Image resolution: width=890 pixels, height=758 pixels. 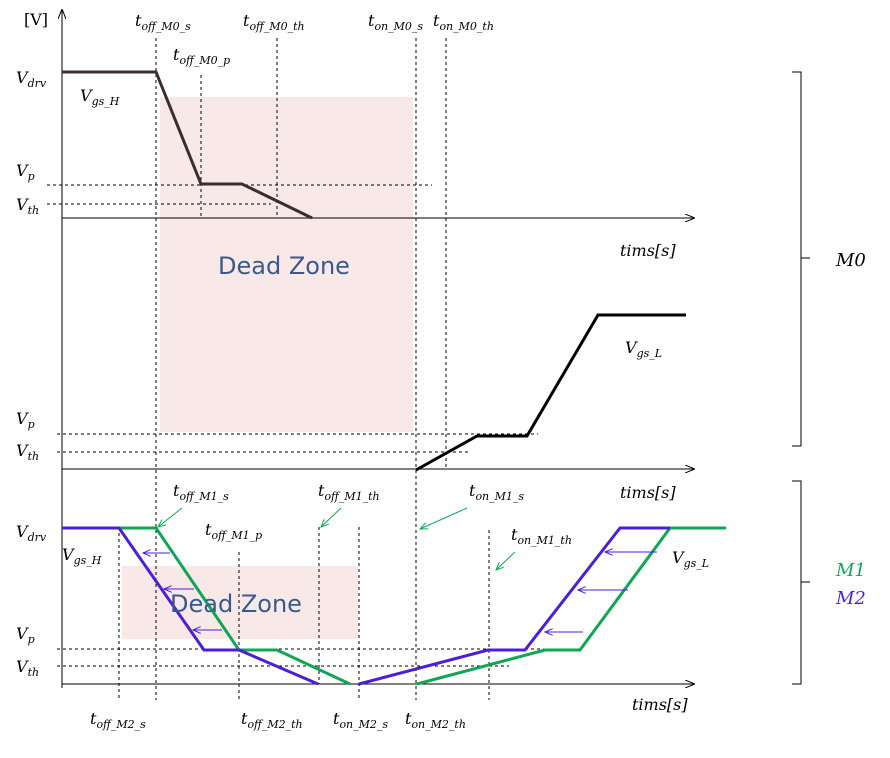 I want to click on green-pointer-arrows, so click(x=337, y=538).